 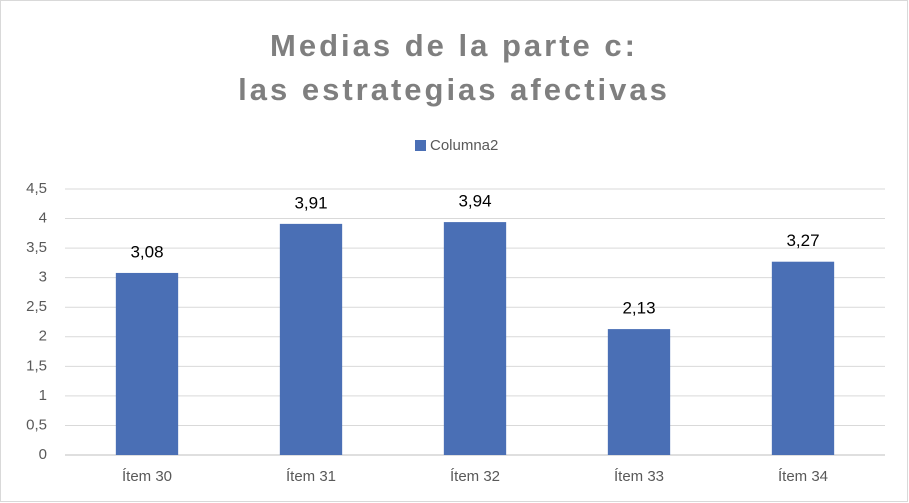 I want to click on chart-title: las estrategias afectivas, so click(x=454, y=89).